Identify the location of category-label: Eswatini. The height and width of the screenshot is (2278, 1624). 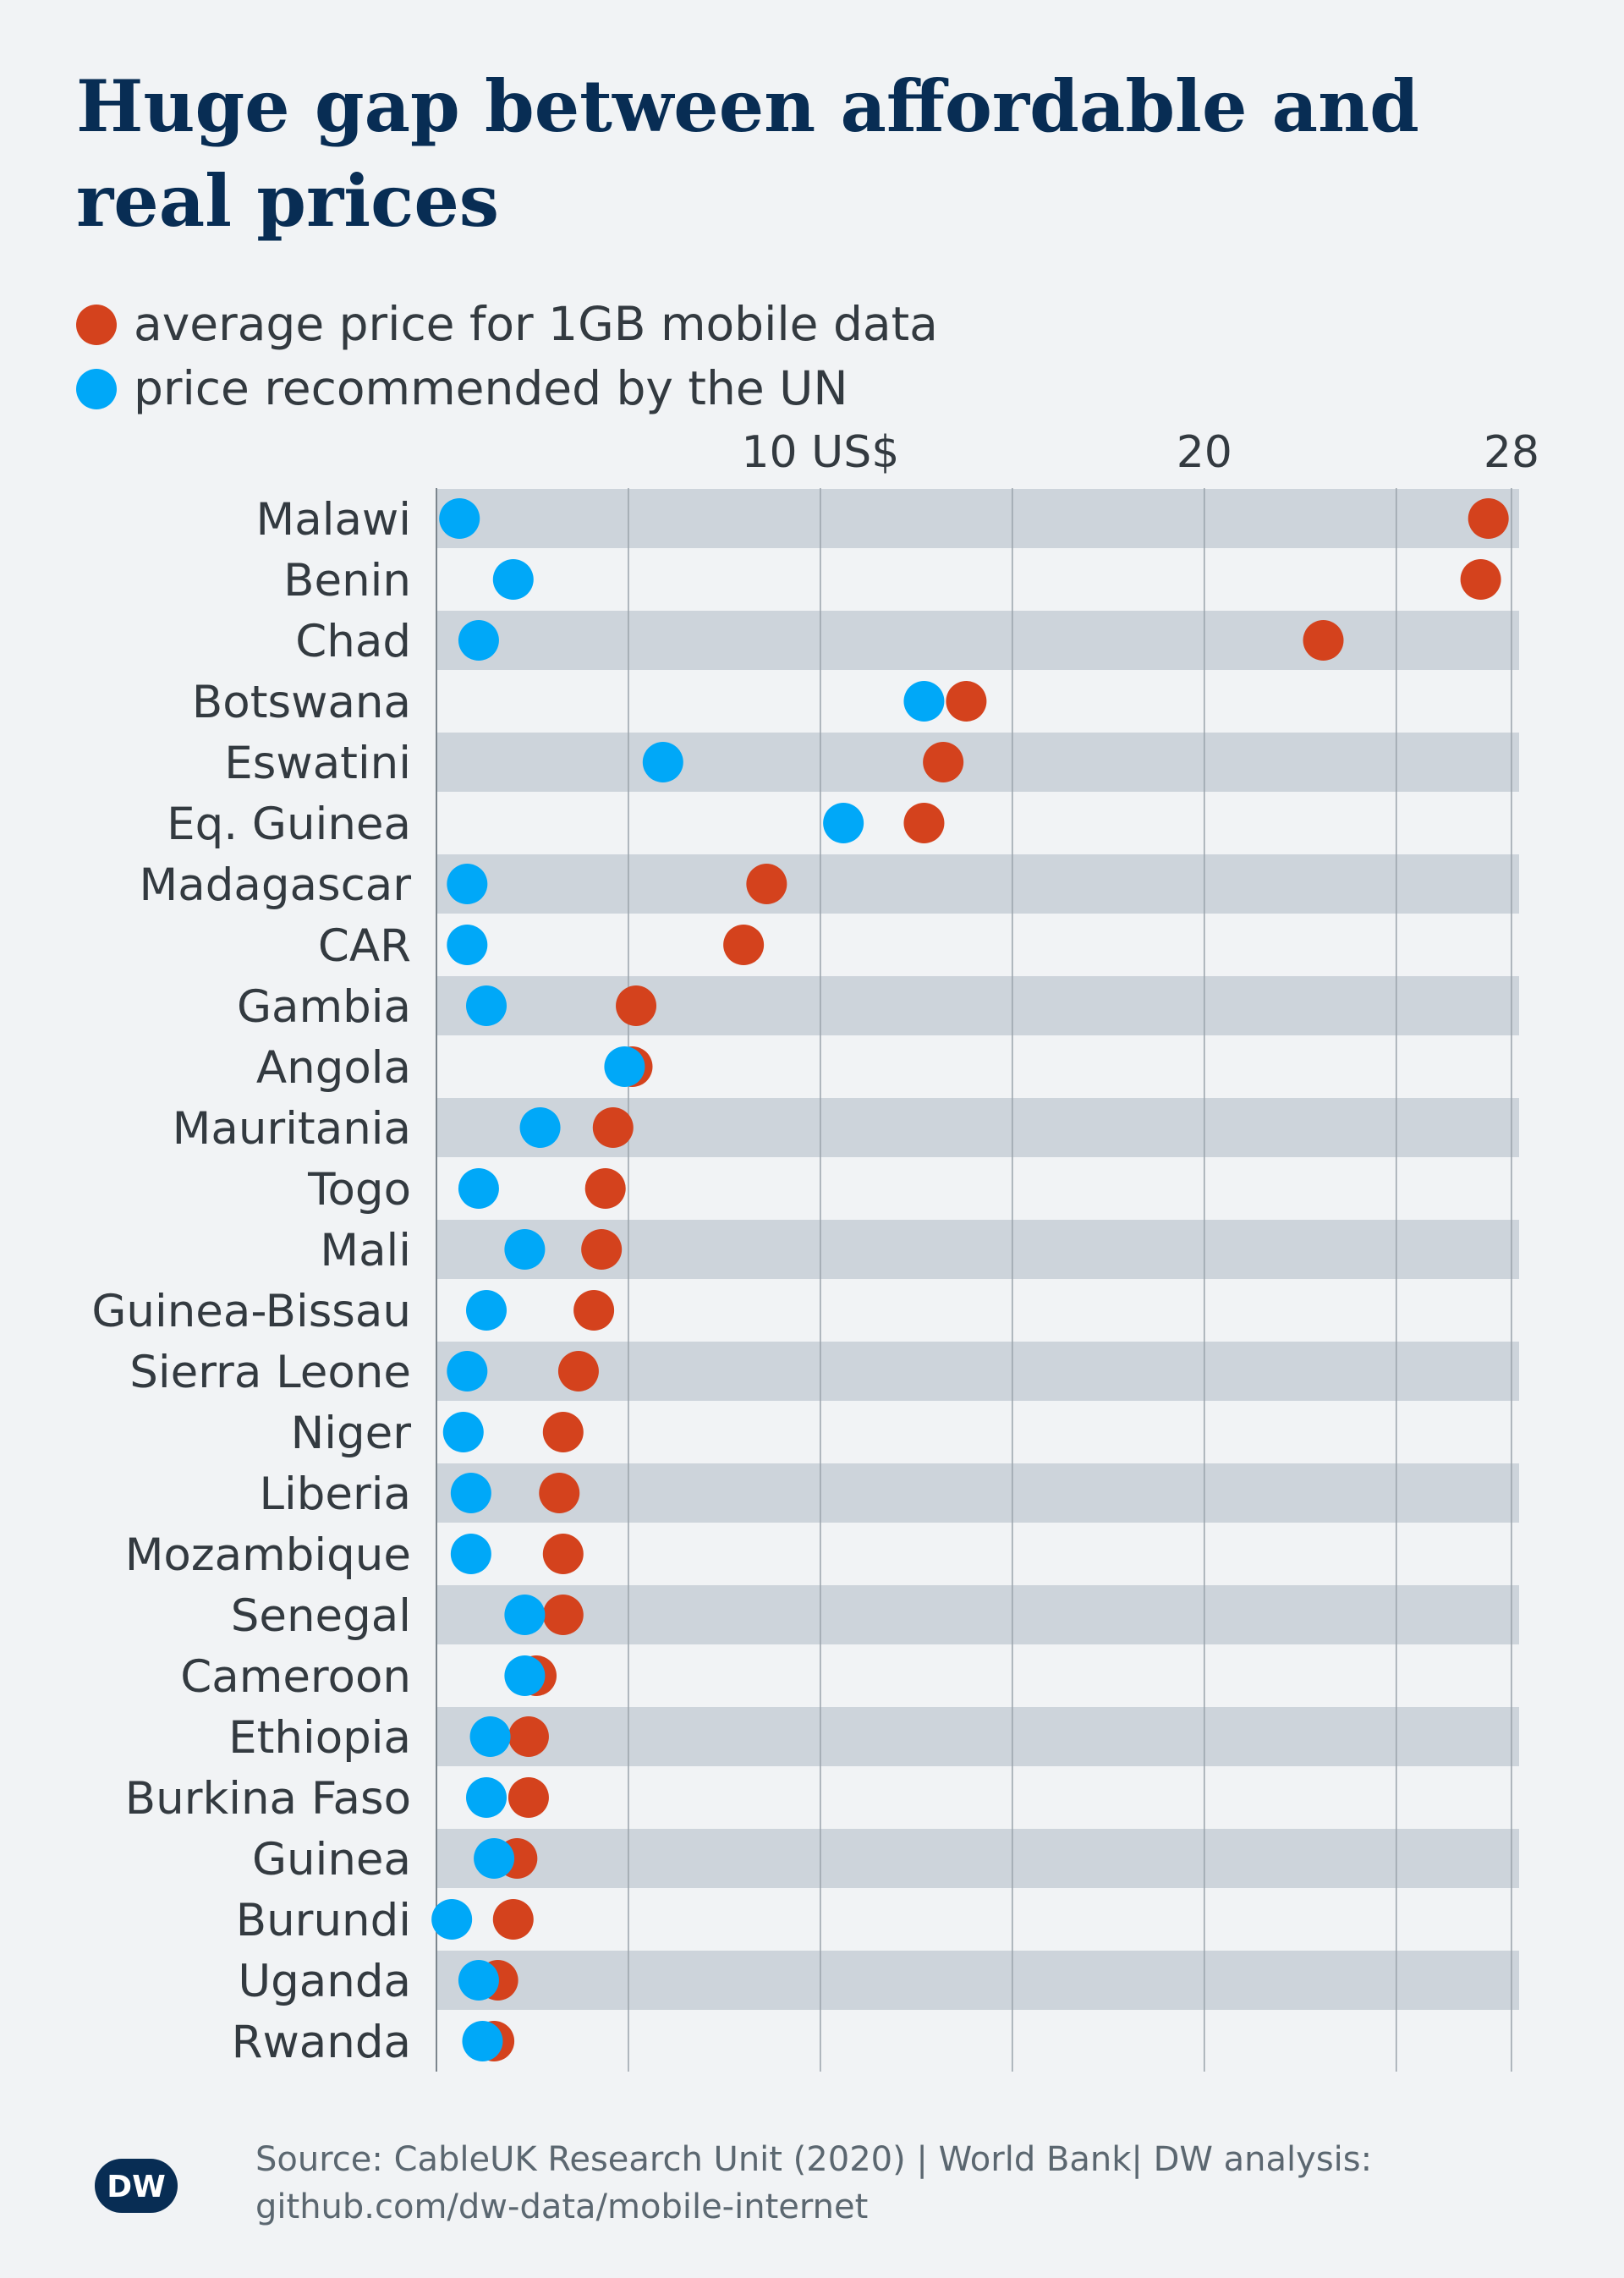
(318, 764).